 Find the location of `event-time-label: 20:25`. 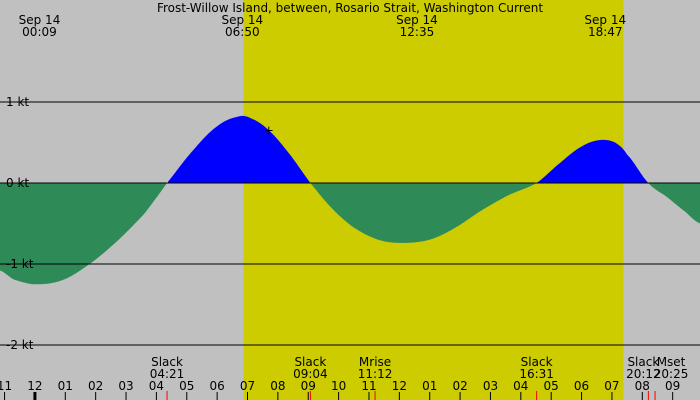

event-time-label: 20:25 is located at coordinates (671, 374).